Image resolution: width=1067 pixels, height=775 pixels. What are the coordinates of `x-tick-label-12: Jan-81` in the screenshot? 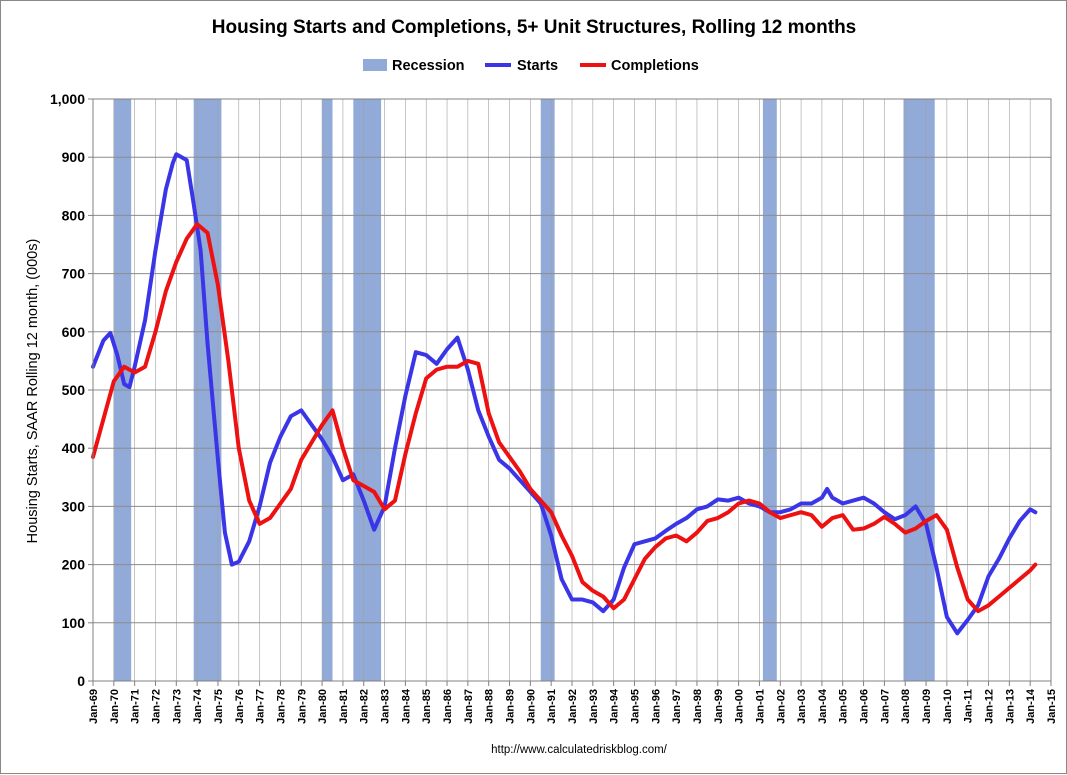 It's located at (344, 706).